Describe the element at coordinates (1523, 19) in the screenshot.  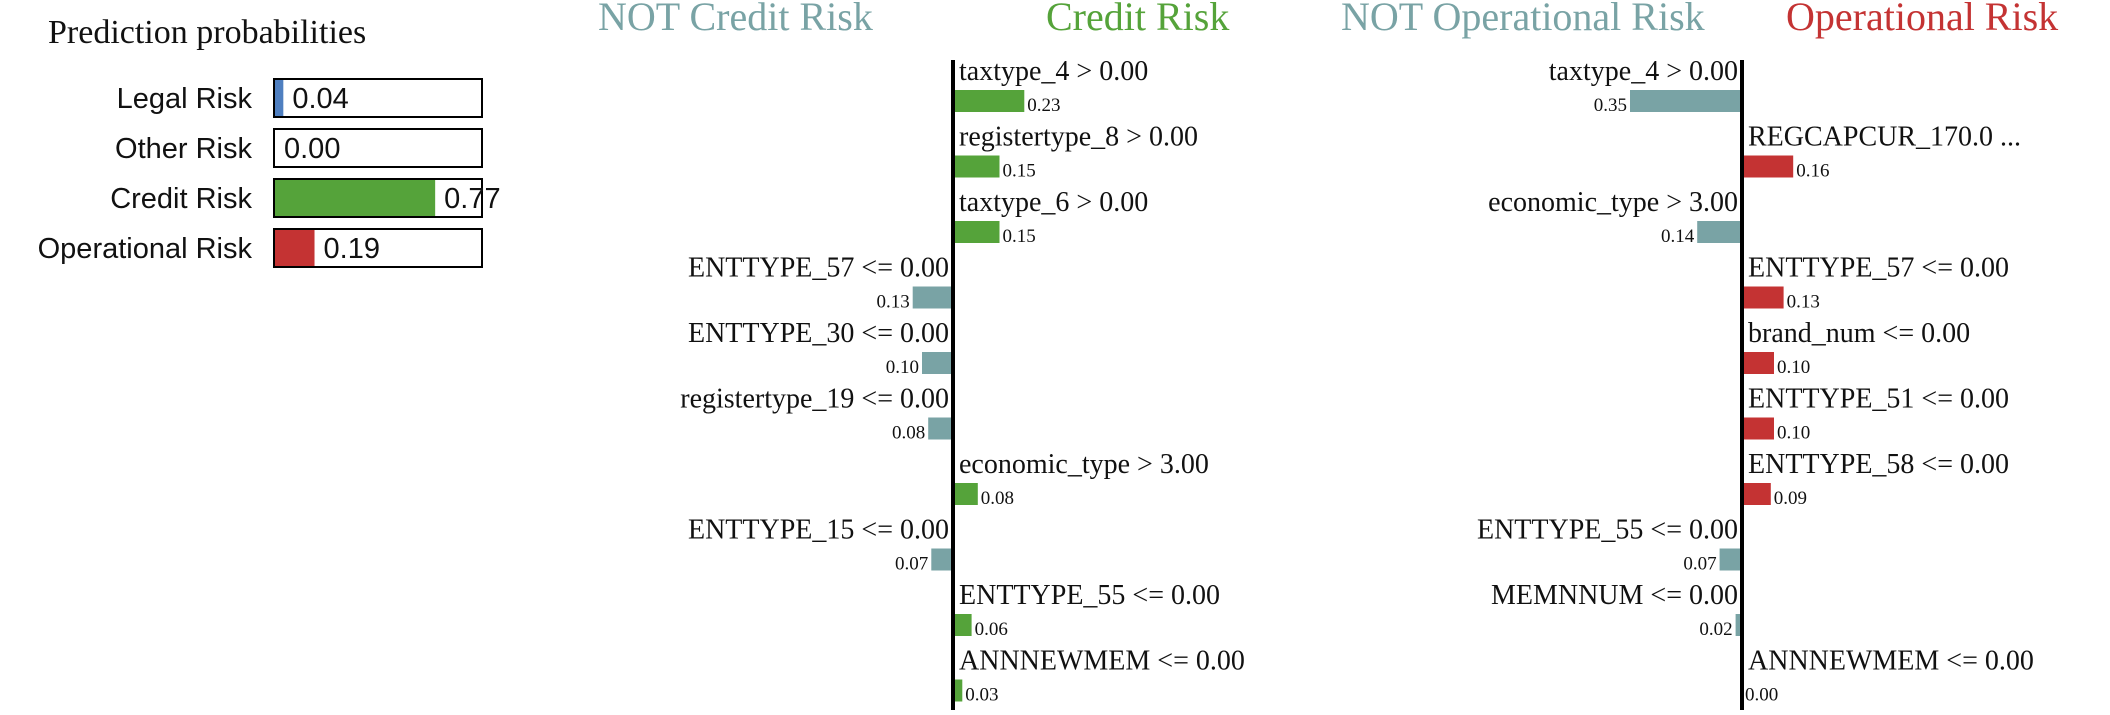
I see `negative-class-header: NOT Operational Risk` at that location.